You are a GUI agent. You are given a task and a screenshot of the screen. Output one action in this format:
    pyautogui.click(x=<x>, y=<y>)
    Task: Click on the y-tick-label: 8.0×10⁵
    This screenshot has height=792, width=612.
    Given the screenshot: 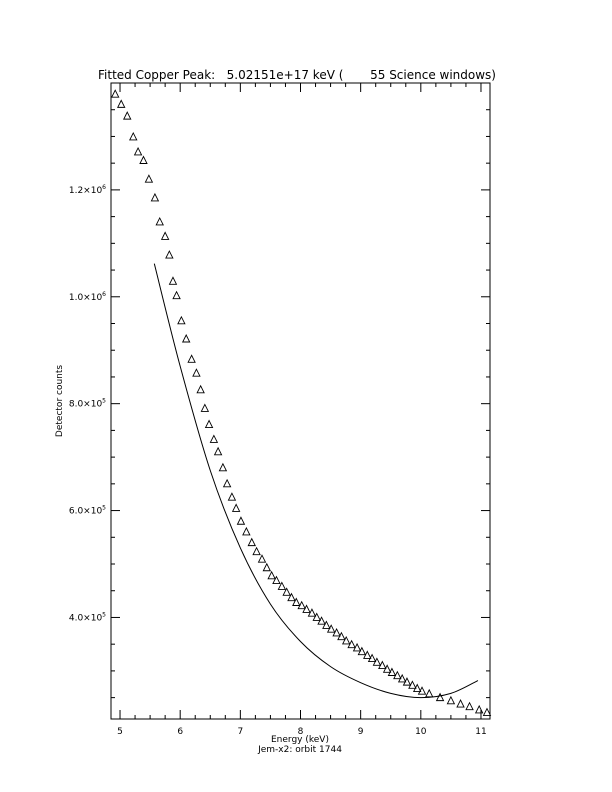 What is the action you would take?
    pyautogui.click(x=87, y=404)
    